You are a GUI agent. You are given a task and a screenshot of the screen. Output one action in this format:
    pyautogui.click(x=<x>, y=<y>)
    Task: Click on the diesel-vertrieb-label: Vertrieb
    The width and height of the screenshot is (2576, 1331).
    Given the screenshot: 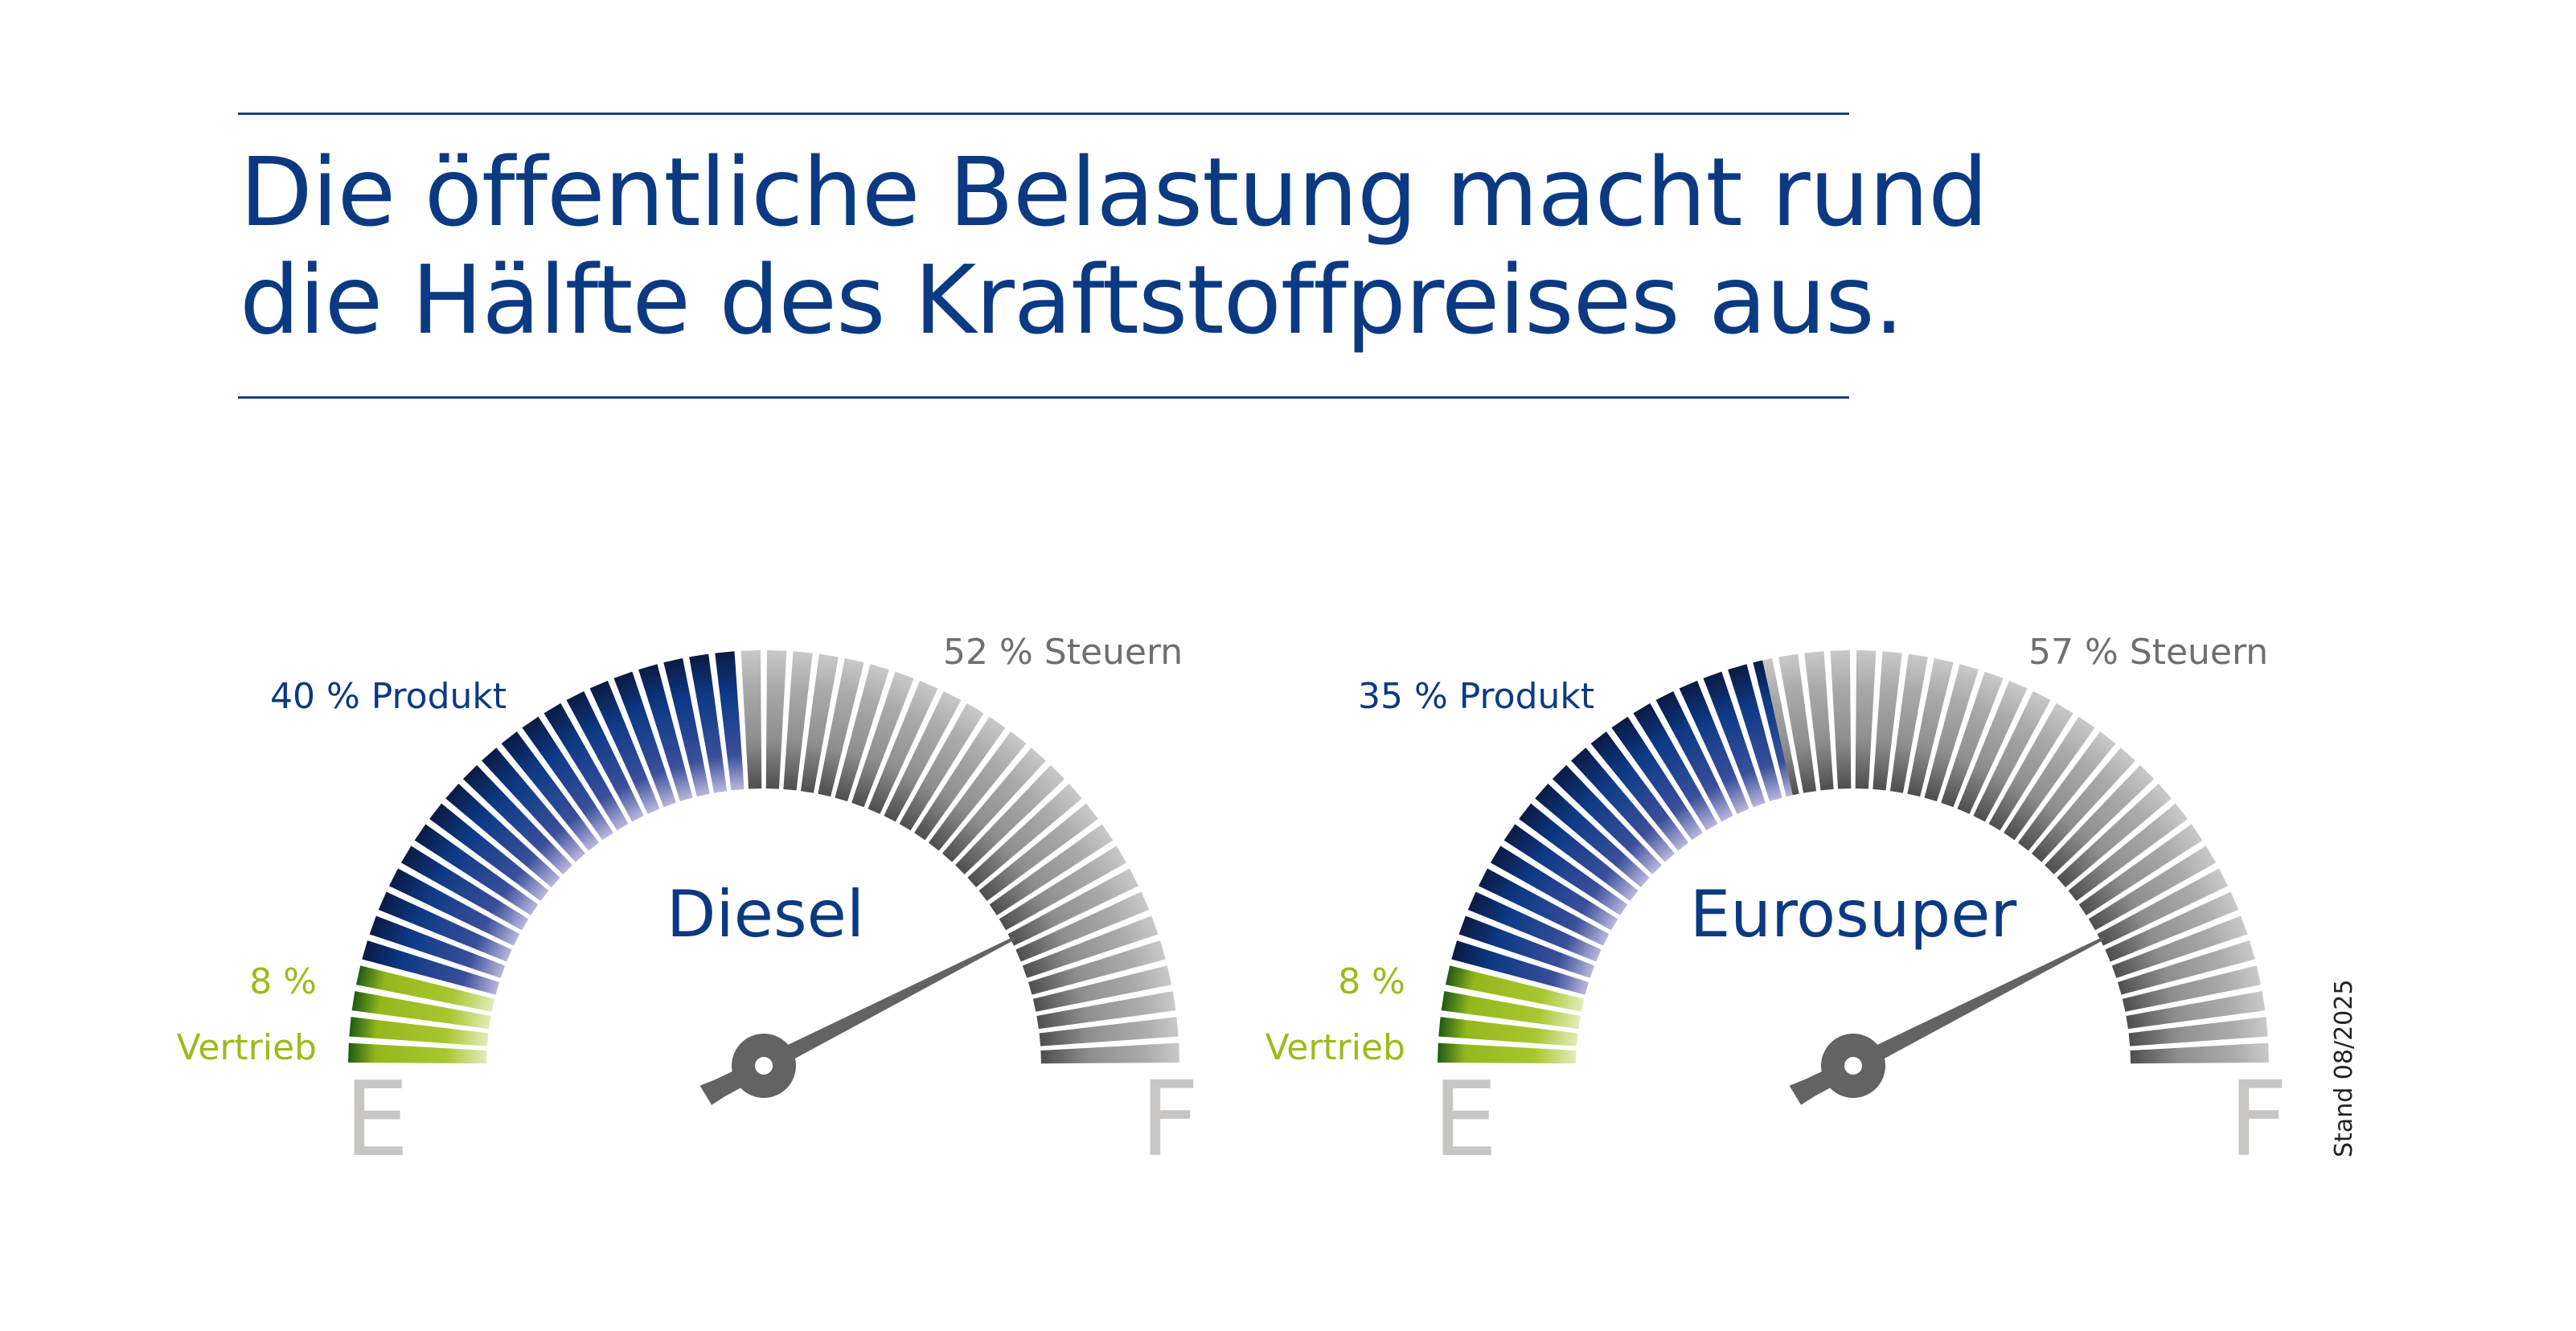 What is the action you would take?
    pyautogui.click(x=247, y=1047)
    